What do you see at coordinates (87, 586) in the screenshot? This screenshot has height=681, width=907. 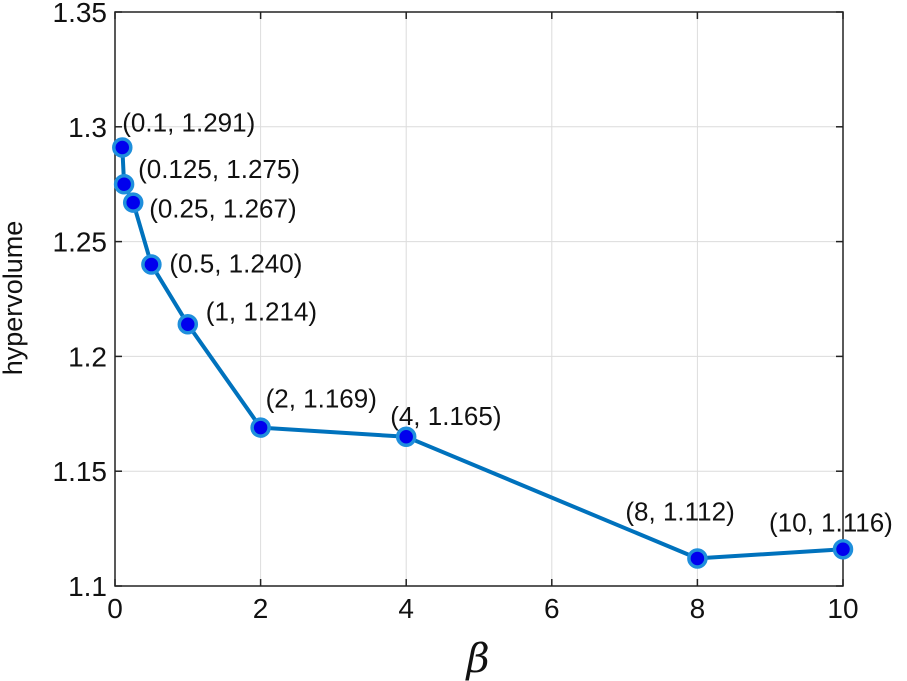 I see `y-tick-label: 1.1` at bounding box center [87, 586].